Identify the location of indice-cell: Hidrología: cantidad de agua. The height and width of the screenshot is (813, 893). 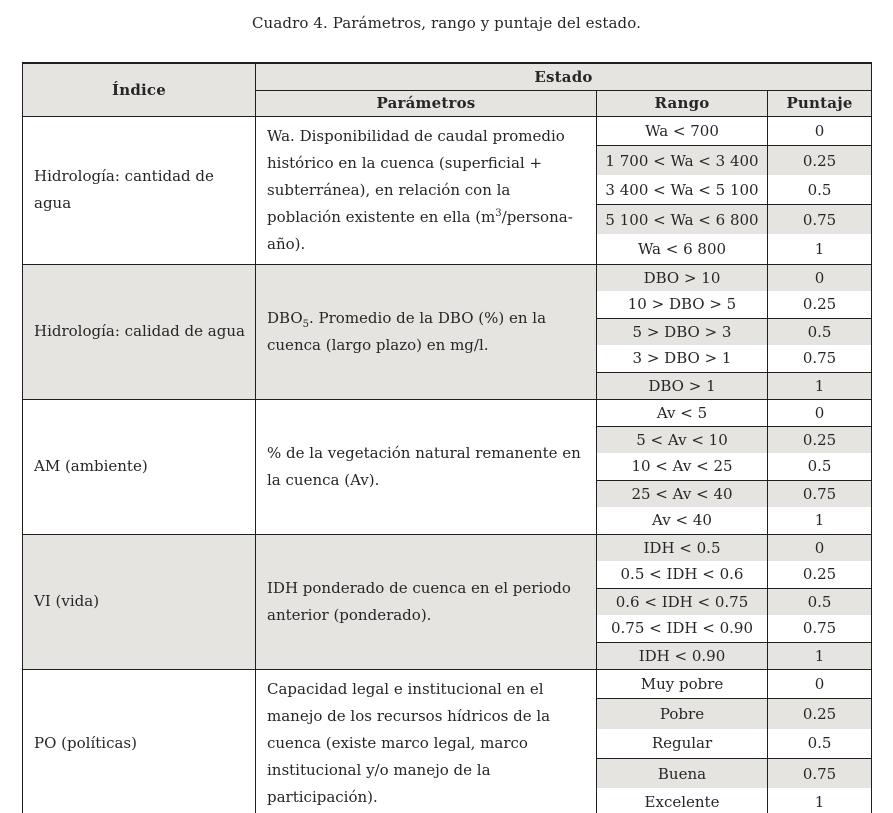
(139, 189).